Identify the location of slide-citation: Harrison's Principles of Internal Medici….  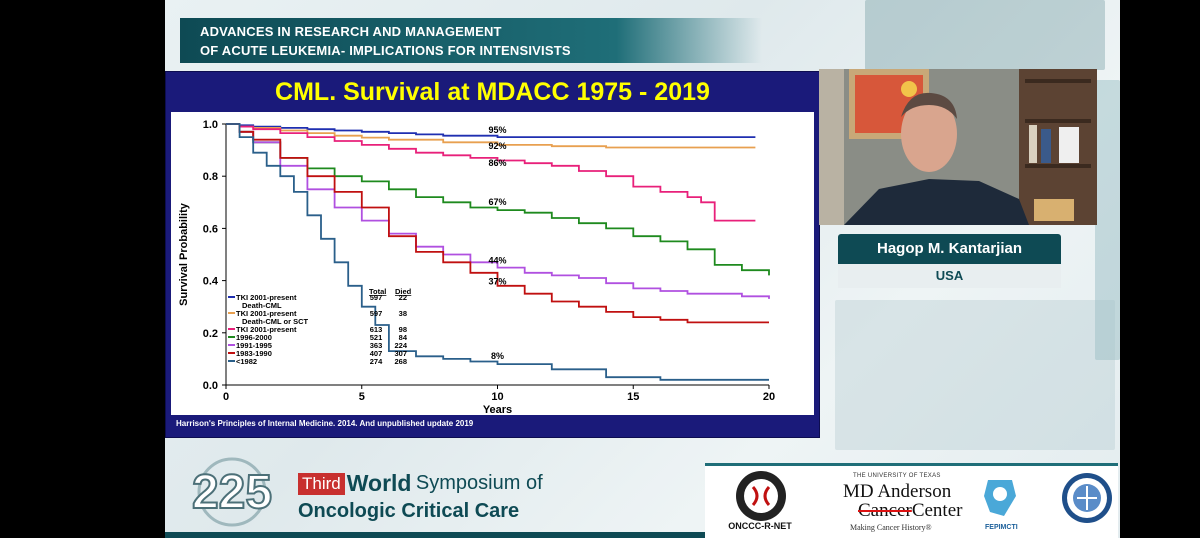
(325, 423).